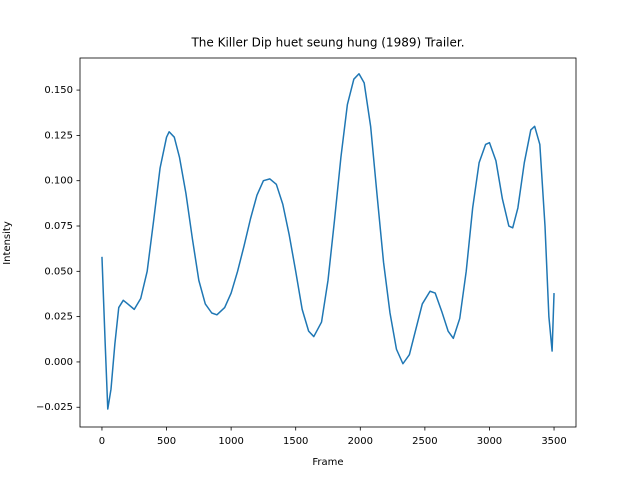 Image resolution: width=640 pixels, height=480 pixels. Describe the element at coordinates (360, 441) in the screenshot. I see `x-tick-label: 2000` at that location.